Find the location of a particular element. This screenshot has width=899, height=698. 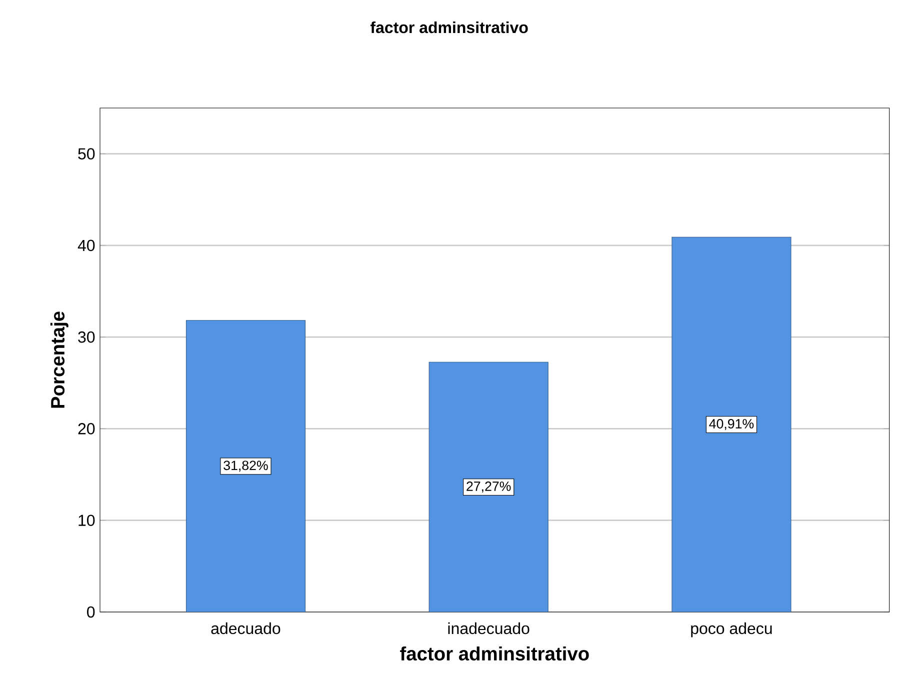

x-tick-label: inadecuado is located at coordinates (489, 628).